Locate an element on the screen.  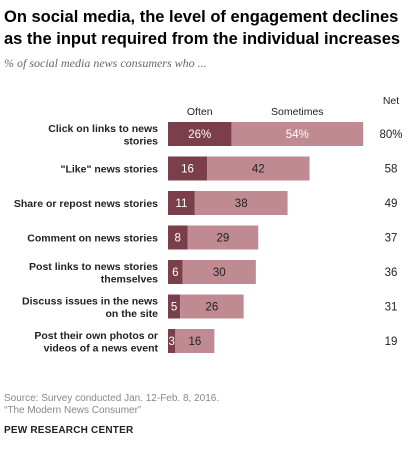
data-label-sometimes: 38 is located at coordinates (241, 204).